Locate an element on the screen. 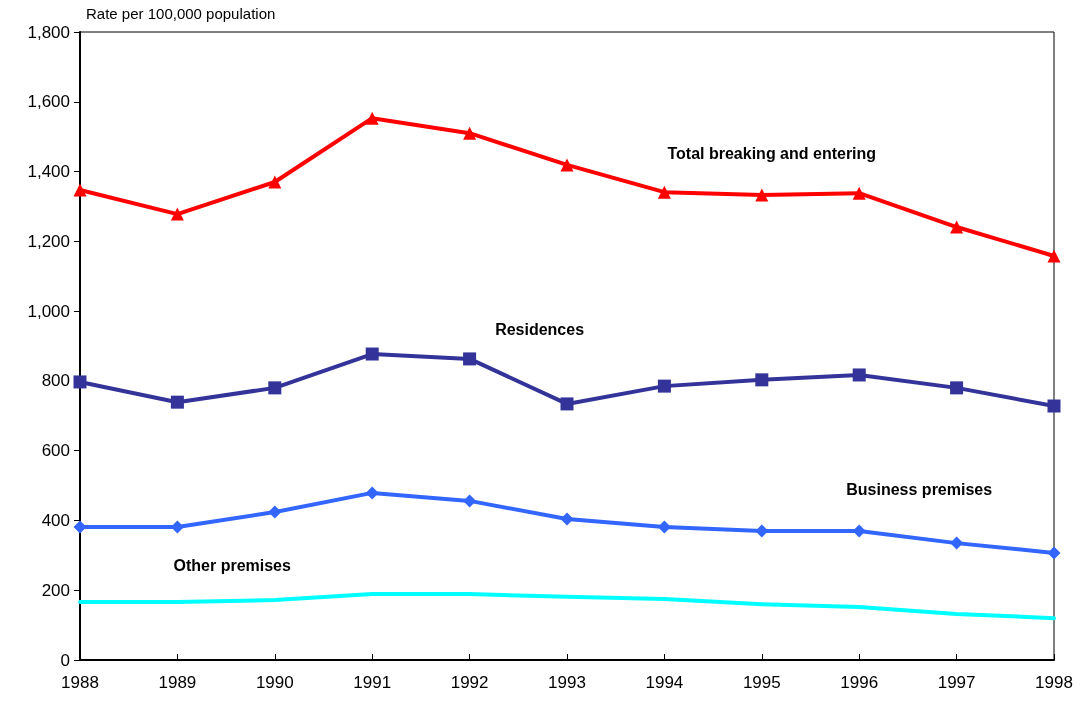 The width and height of the screenshot is (1081, 706). y-tick-label: 1,800 is located at coordinates (48, 32).